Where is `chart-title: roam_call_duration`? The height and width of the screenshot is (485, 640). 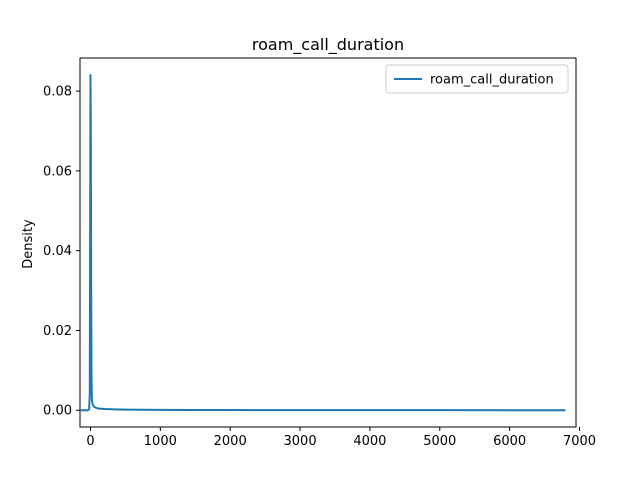 chart-title: roam_call_duration is located at coordinates (328, 45).